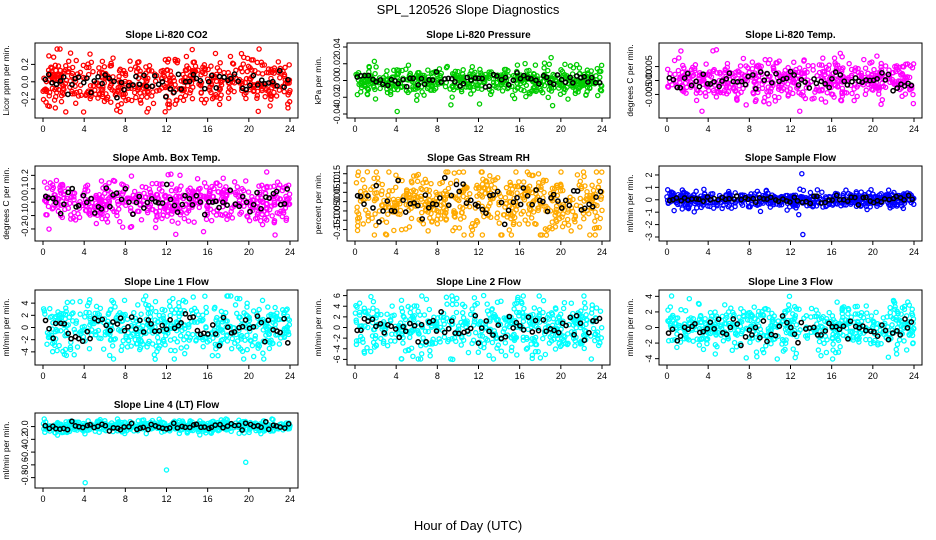 The height and width of the screenshot is (540, 936). Describe the element at coordinates (649, 296) in the screenshot. I see `y-tick-label: 4` at that location.